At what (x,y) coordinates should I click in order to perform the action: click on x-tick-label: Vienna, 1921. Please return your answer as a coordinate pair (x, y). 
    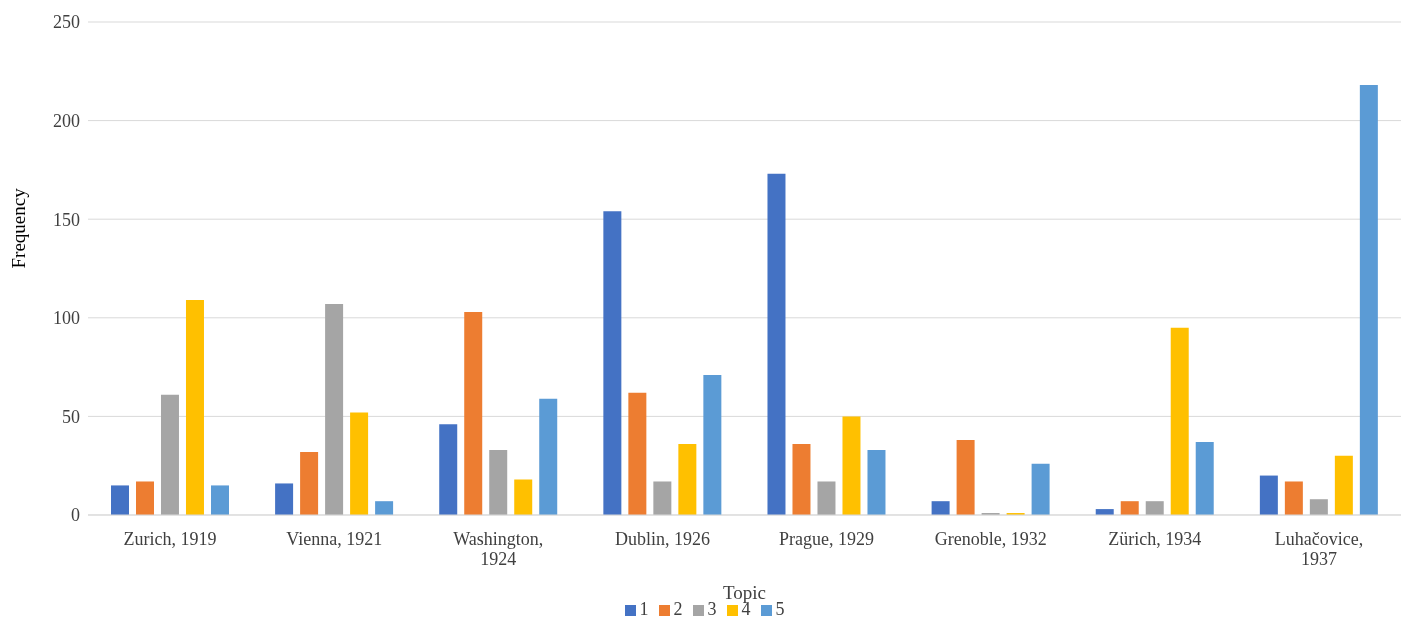
    Looking at the image, I should click on (334, 539).